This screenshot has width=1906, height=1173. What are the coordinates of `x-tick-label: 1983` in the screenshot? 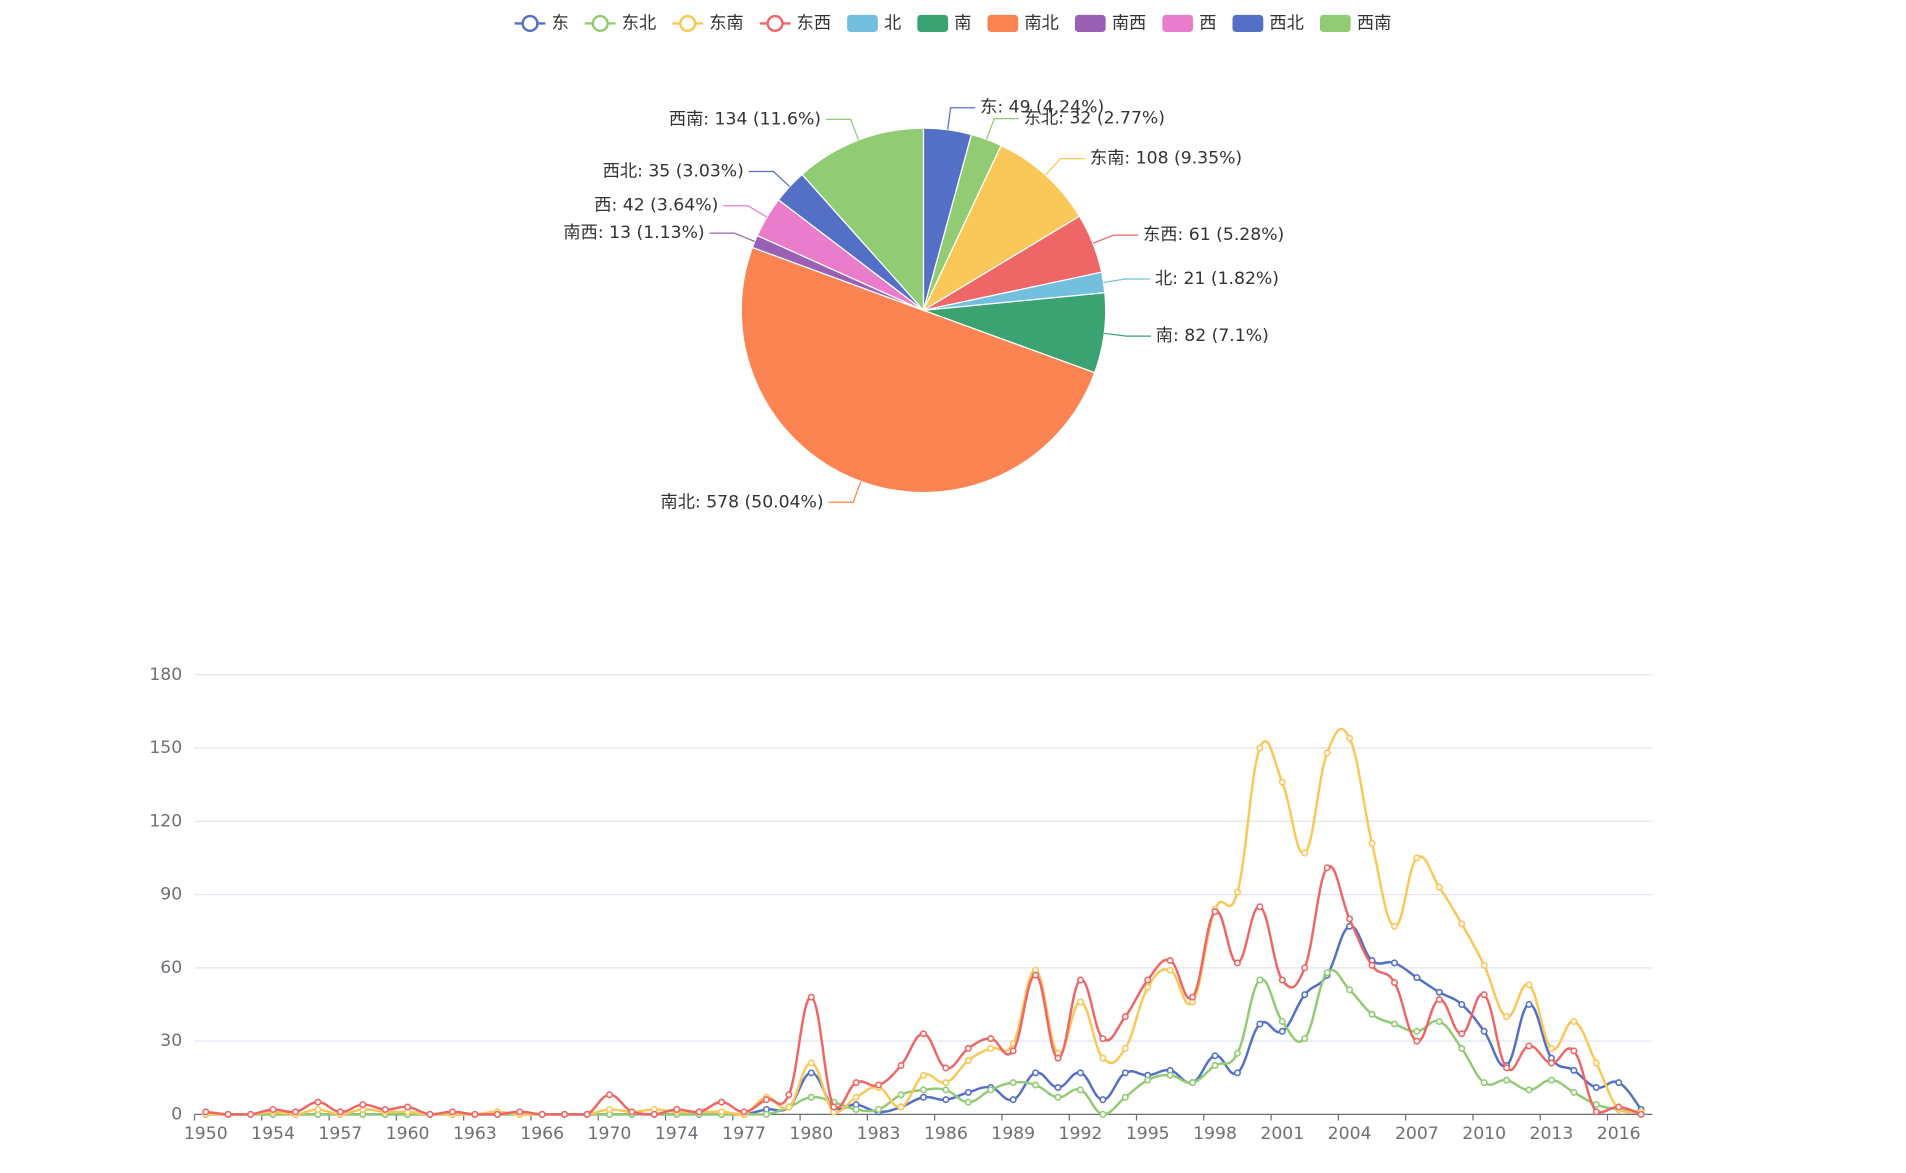 It's located at (879, 1134).